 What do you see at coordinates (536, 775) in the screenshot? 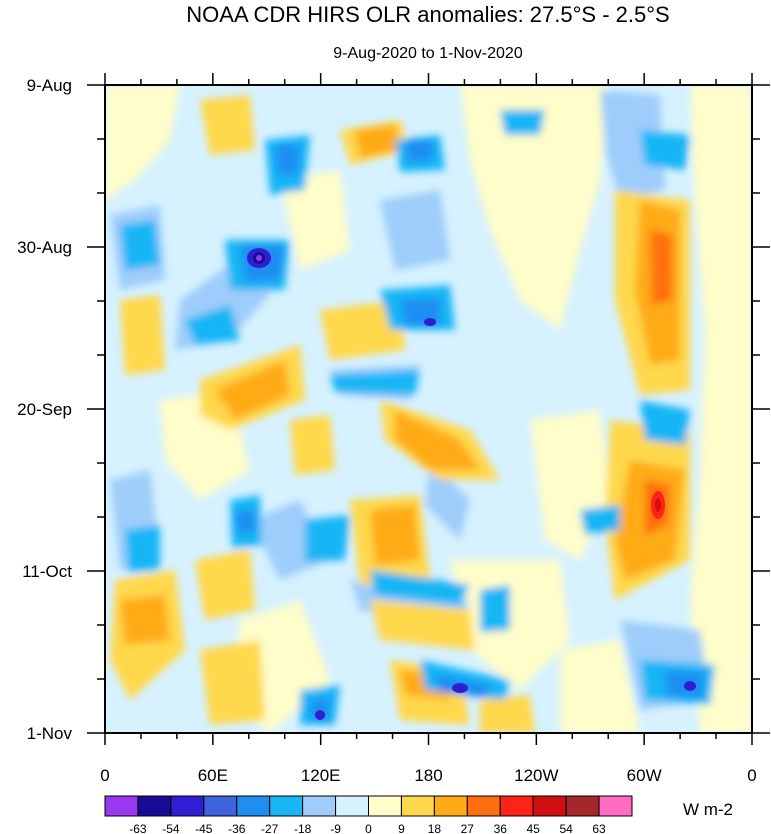
I see `x-tick-label: 120W` at bounding box center [536, 775].